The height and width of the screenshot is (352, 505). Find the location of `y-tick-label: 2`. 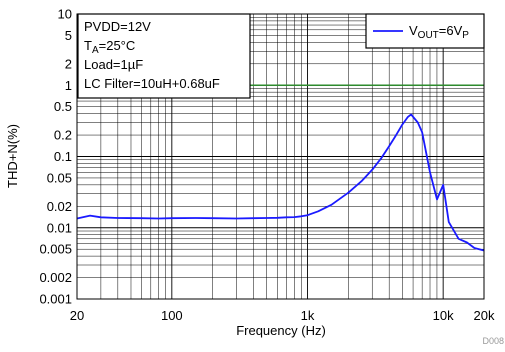

y-tick-label: 2 is located at coordinates (68, 63).